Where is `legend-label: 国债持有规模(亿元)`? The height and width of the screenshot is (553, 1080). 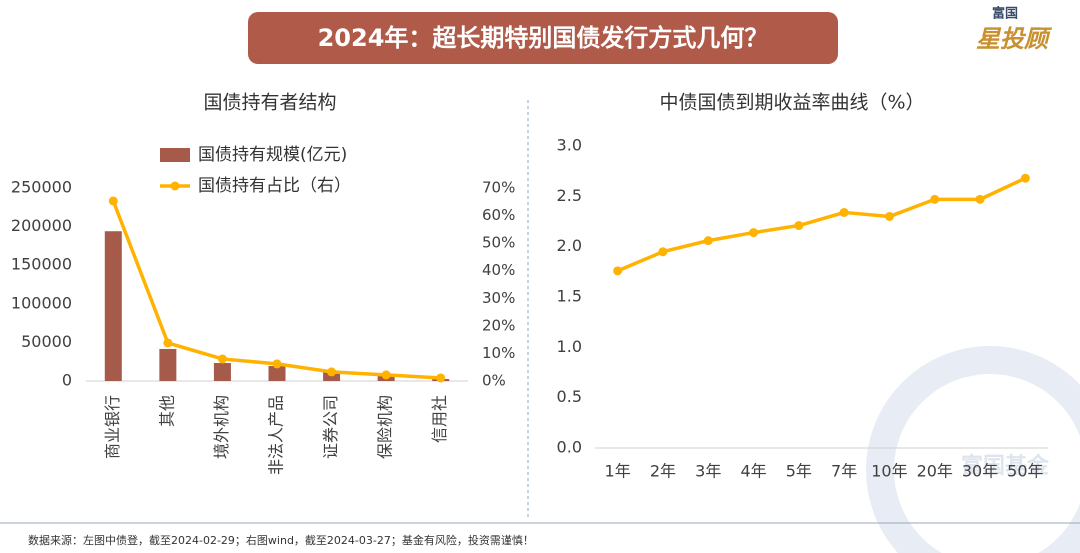 legend-label: 国债持有规模(亿元) is located at coordinates (272, 155).